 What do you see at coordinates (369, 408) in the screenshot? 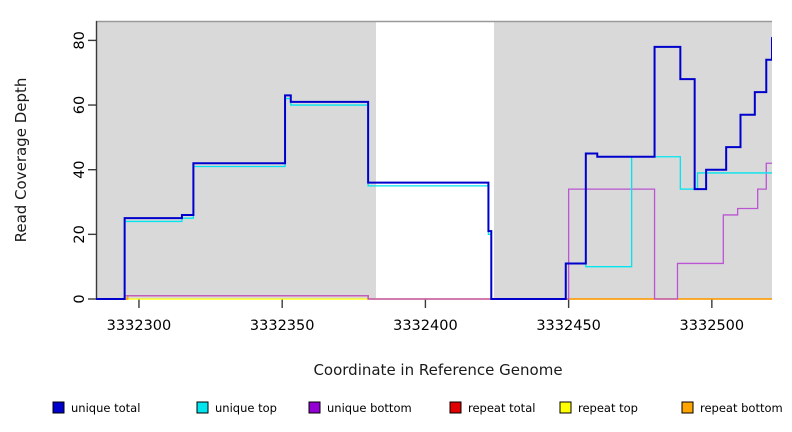
I see `legend-label: unique bottom` at bounding box center [369, 408].